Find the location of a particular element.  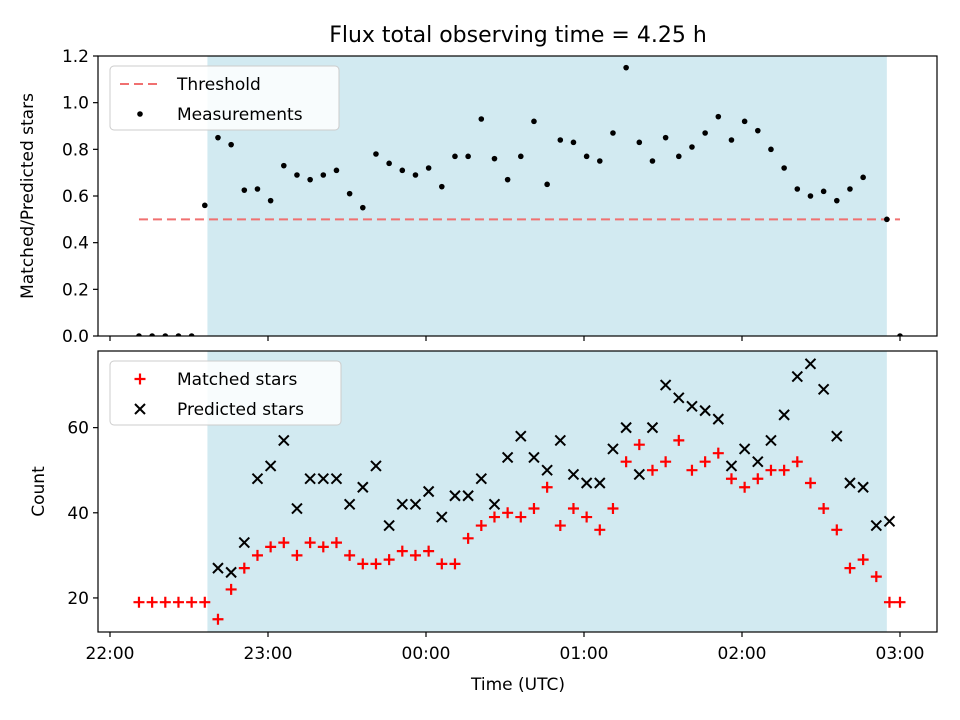

y-tick-label: 40 is located at coordinates (78, 514).